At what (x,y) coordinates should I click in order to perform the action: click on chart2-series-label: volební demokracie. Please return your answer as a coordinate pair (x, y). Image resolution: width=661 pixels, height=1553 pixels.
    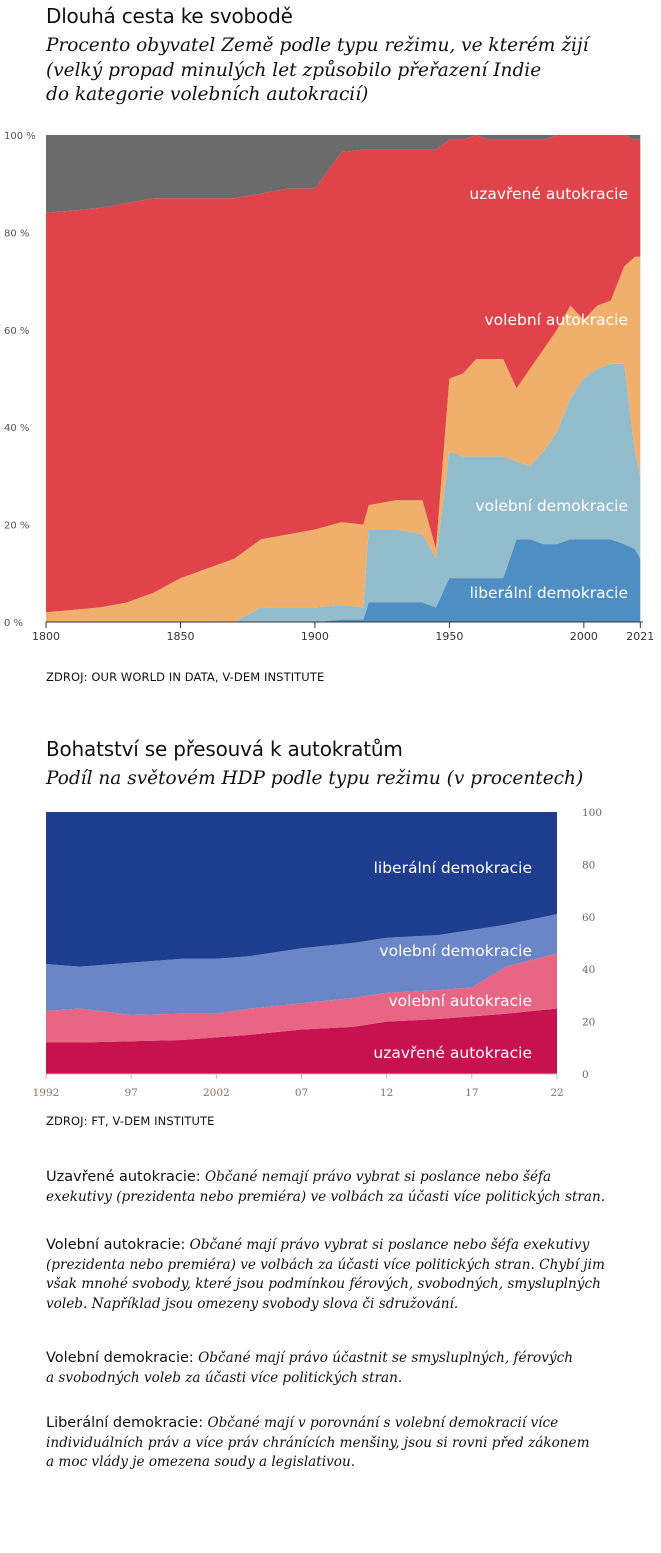
    Looking at the image, I should click on (455, 951).